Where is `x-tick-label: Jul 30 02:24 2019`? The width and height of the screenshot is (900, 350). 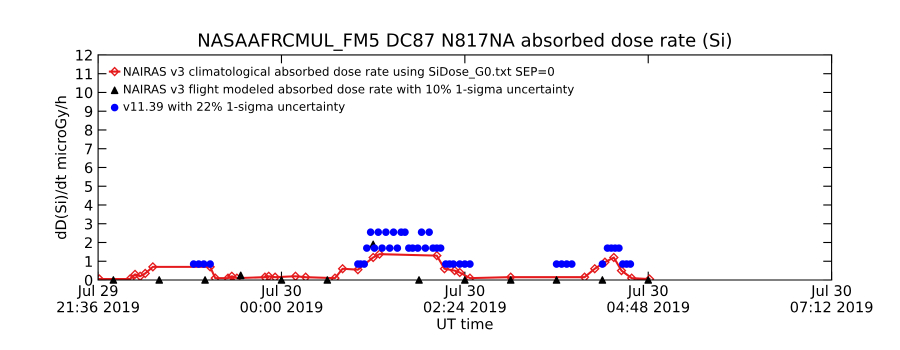 x-tick-label: Jul 30 02:24 2019 is located at coordinates (465, 298).